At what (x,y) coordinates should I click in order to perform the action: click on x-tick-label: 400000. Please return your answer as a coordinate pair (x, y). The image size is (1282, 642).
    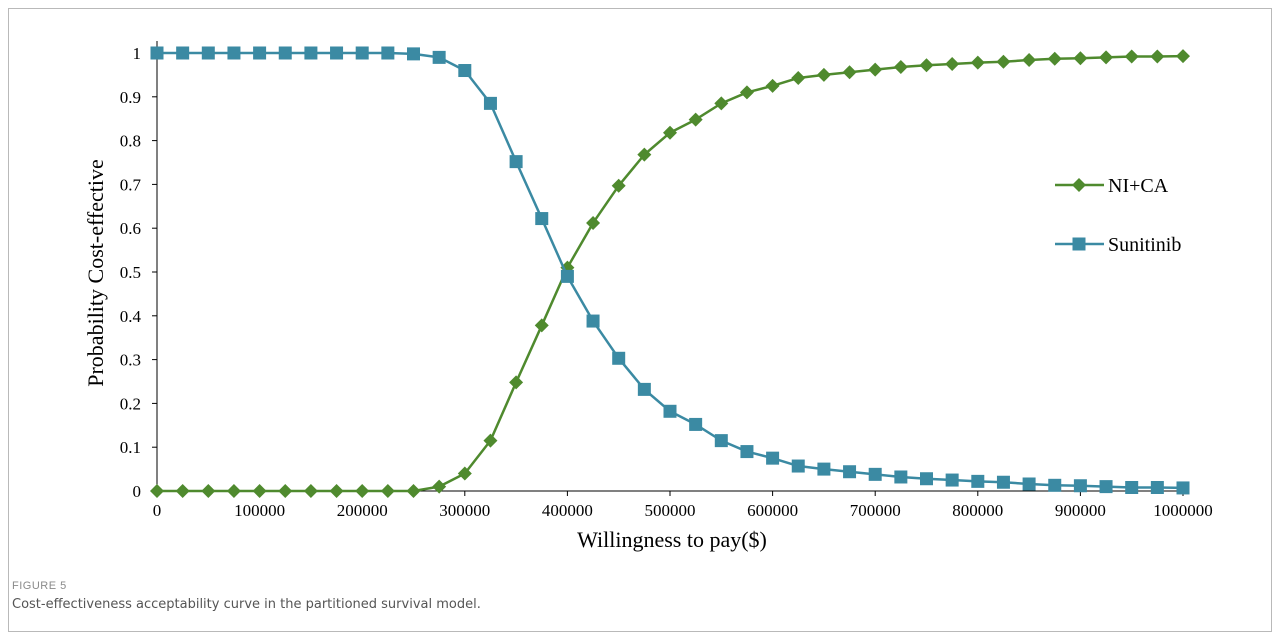
    Looking at the image, I should click on (567, 510).